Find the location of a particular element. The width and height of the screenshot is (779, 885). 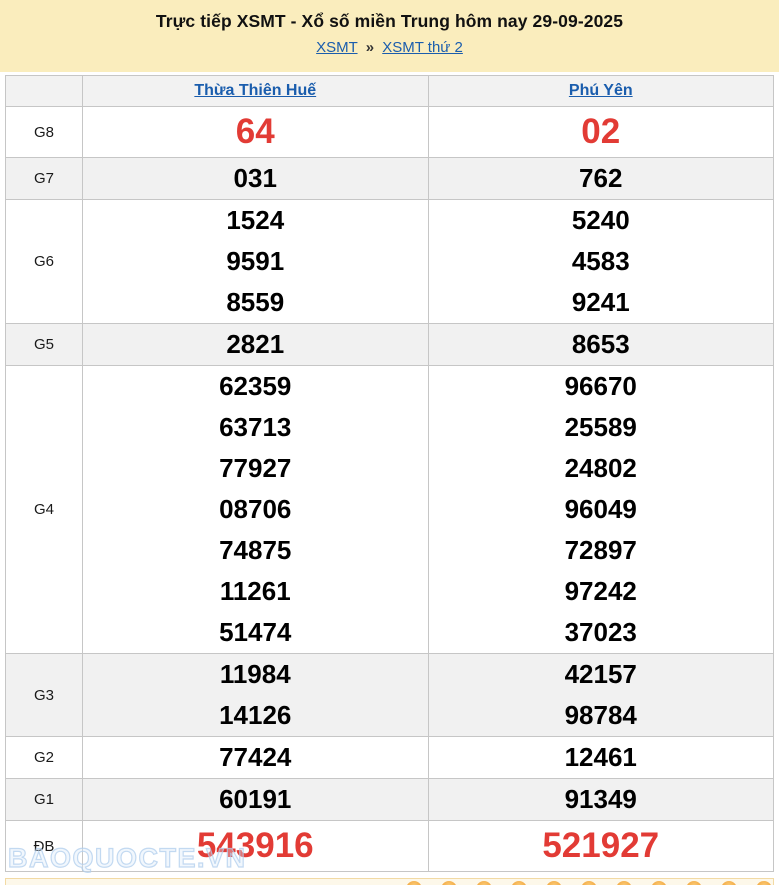

prize-row-g7: G7 031 762 is located at coordinates (389, 178).